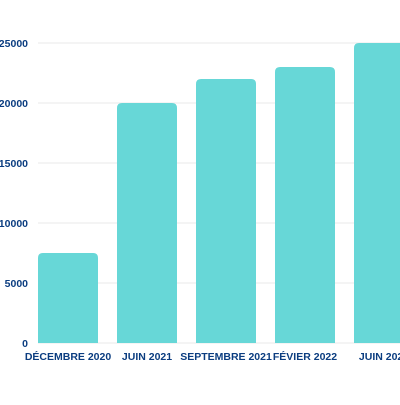 This screenshot has width=400, height=405. I want to click on y-tick-label: 10000, so click(14, 224).